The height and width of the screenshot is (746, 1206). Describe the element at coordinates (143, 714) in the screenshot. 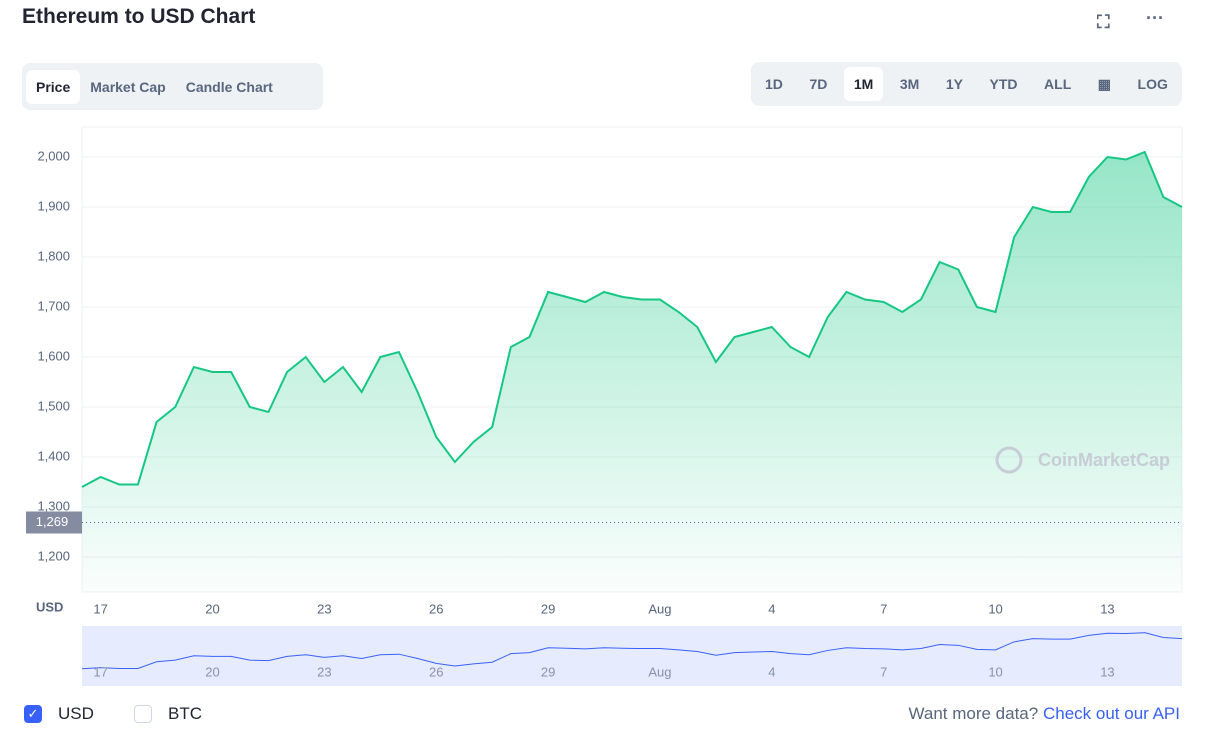

I see `checkbox` at that location.